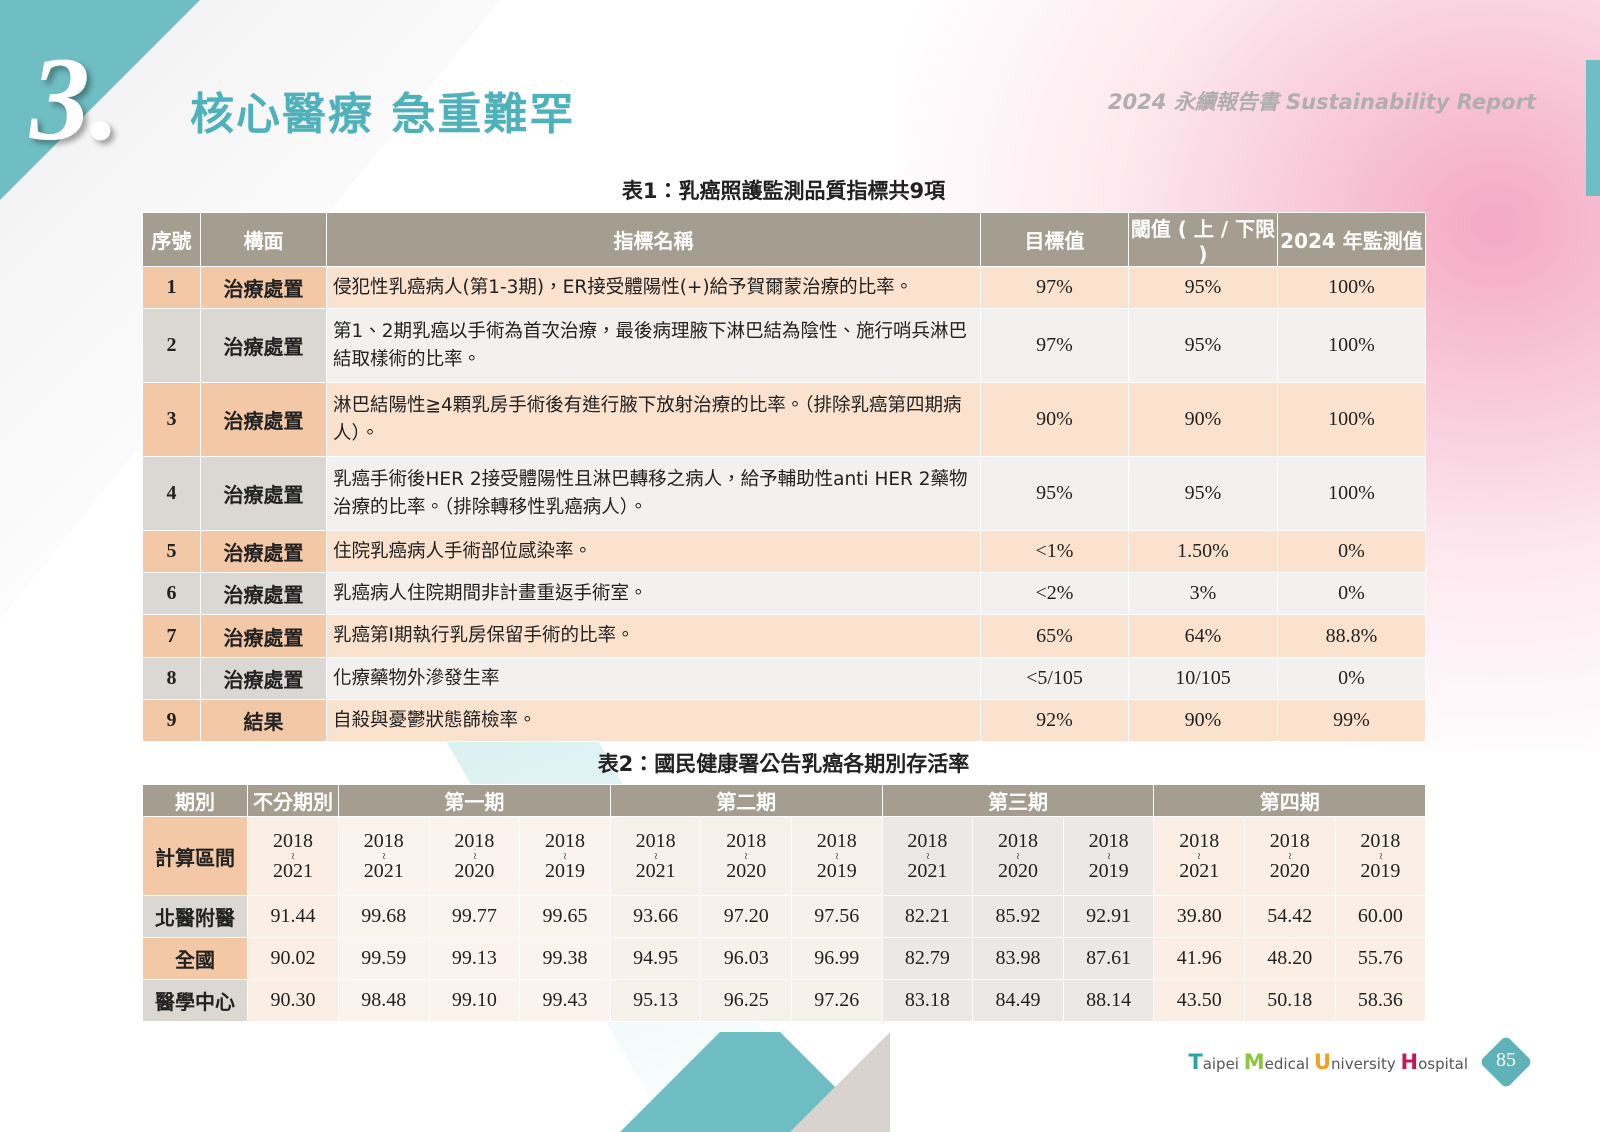 Image resolution: width=1600 pixels, height=1132 pixels. Describe the element at coordinates (836, 916) in the screenshot. I see `table-cell: 97.56` at that location.